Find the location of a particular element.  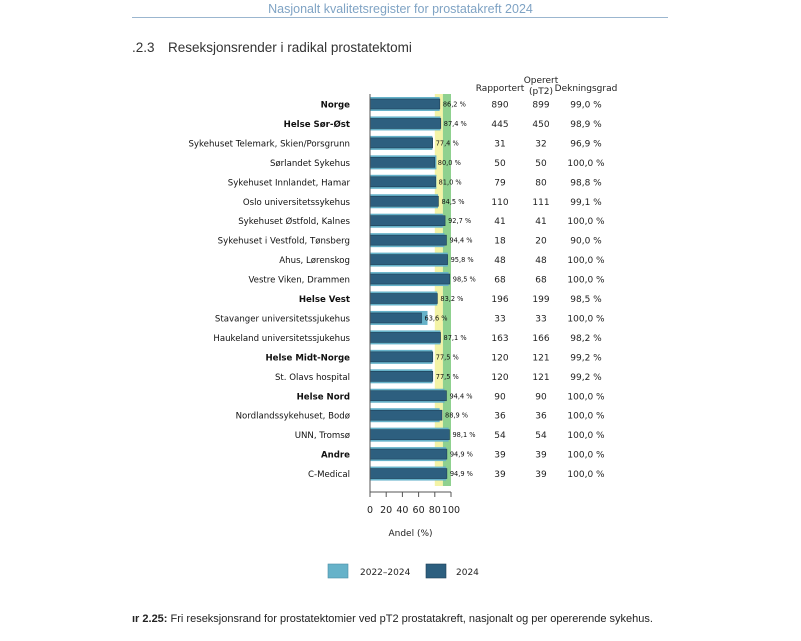

cell-rapportert: 31 is located at coordinates (499, 144).